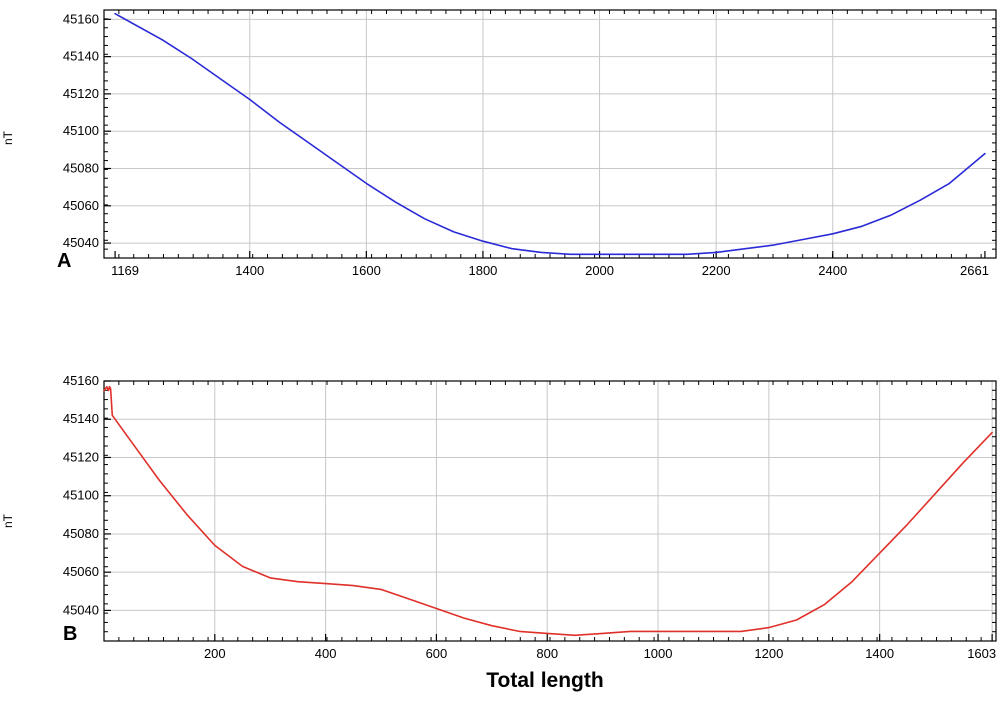 This screenshot has height=724, width=1000. I want to click on panel-a-x-tick-label: 2000, so click(599, 270).